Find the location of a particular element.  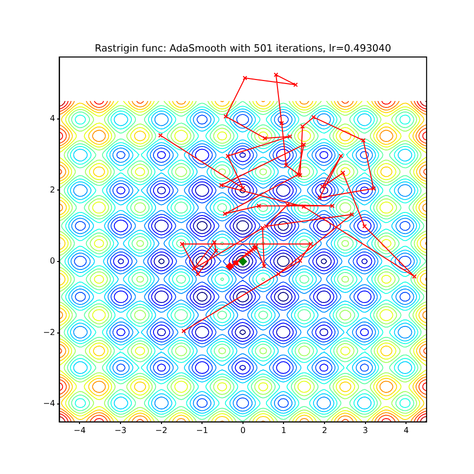

y-tick-label: −4 is located at coordinates (49, 403).